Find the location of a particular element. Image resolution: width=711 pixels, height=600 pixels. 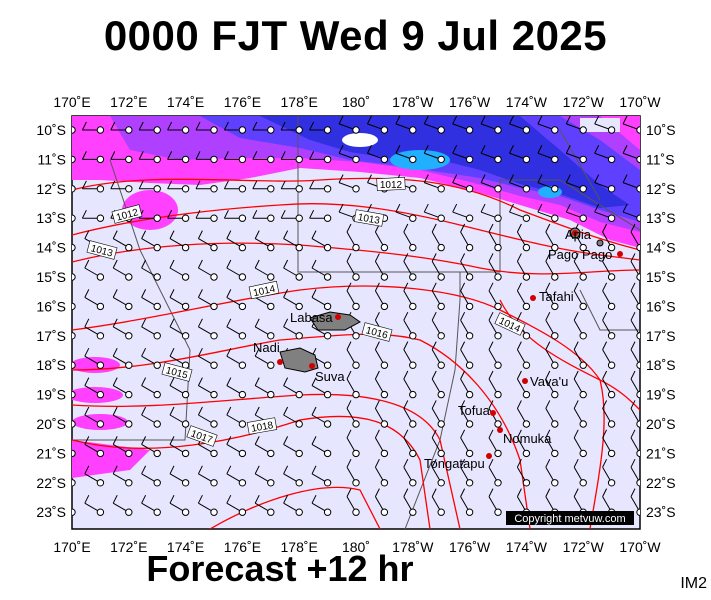

longitude-label: 174˚E is located at coordinates (185, 547).